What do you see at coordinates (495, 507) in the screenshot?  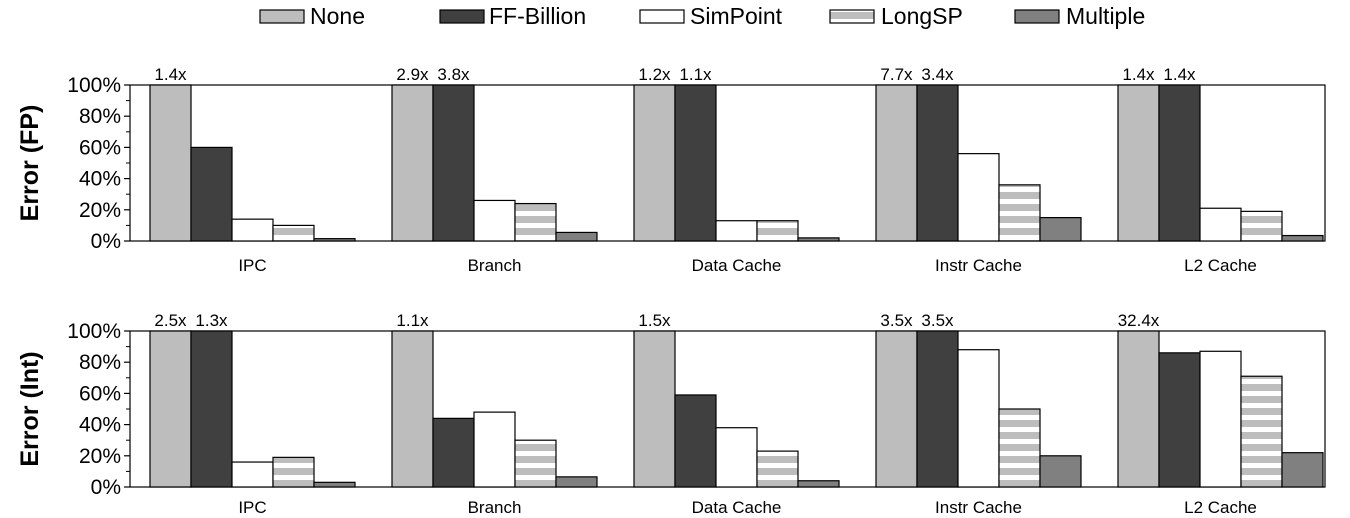 I see `x-category-label: Branch` at bounding box center [495, 507].